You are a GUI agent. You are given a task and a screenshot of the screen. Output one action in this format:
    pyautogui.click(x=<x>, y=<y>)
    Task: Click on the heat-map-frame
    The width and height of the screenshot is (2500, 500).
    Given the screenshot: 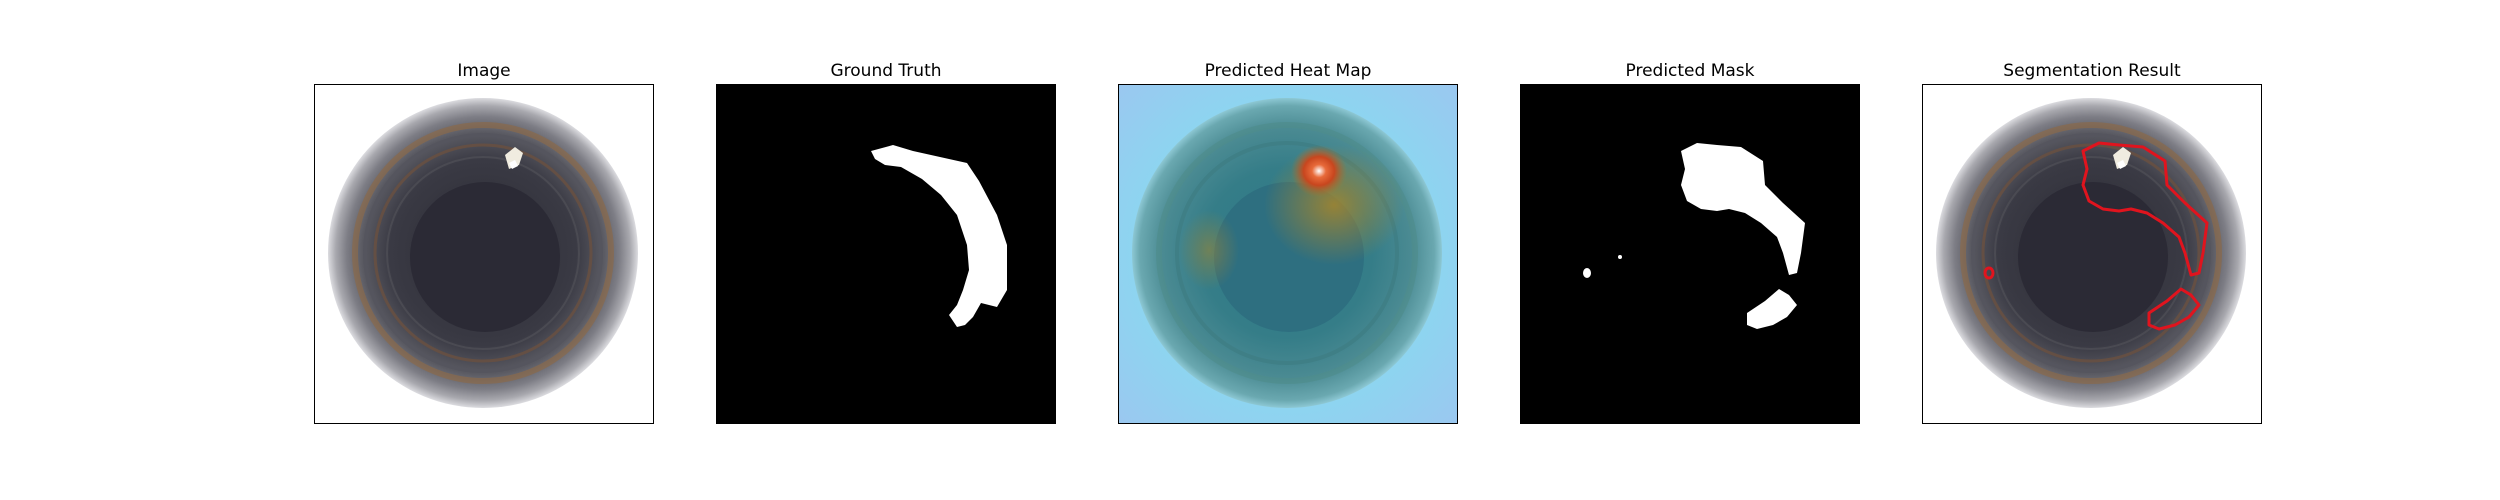 What is the action you would take?
    pyautogui.click(x=1288, y=254)
    